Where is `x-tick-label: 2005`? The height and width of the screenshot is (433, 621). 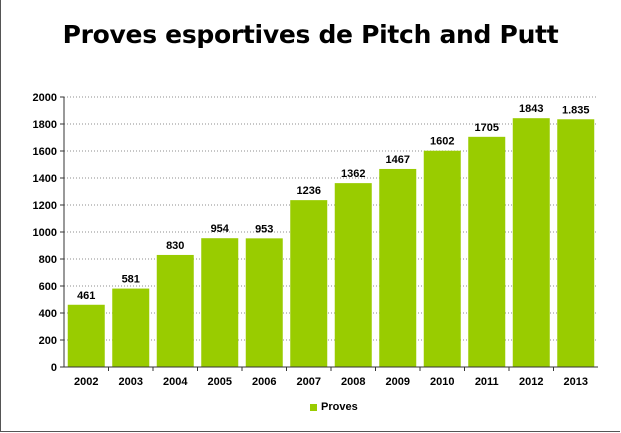
x-tick-label: 2005 is located at coordinates (220, 382).